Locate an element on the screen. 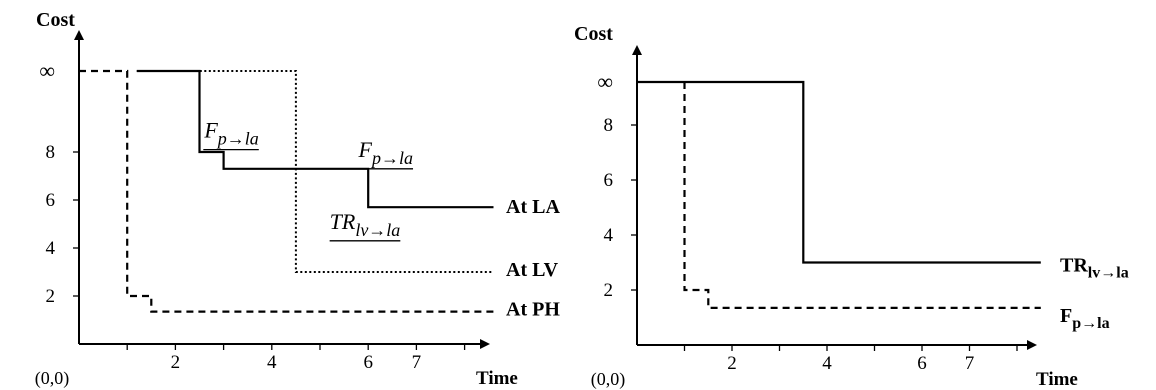  series-label: TRlv→la is located at coordinates (1094, 268).